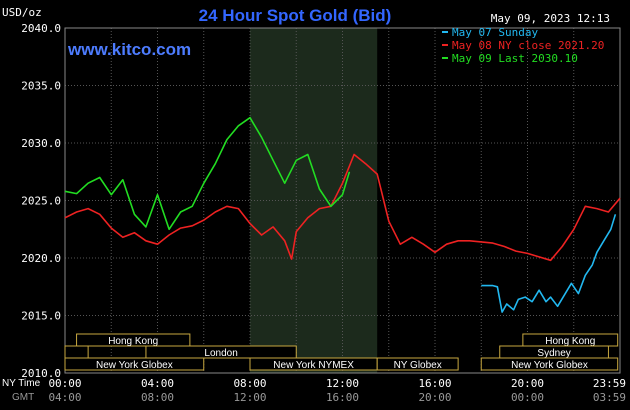  Describe the element at coordinates (22, 12) in the screenshot. I see `unit-label: USD/oz` at that location.